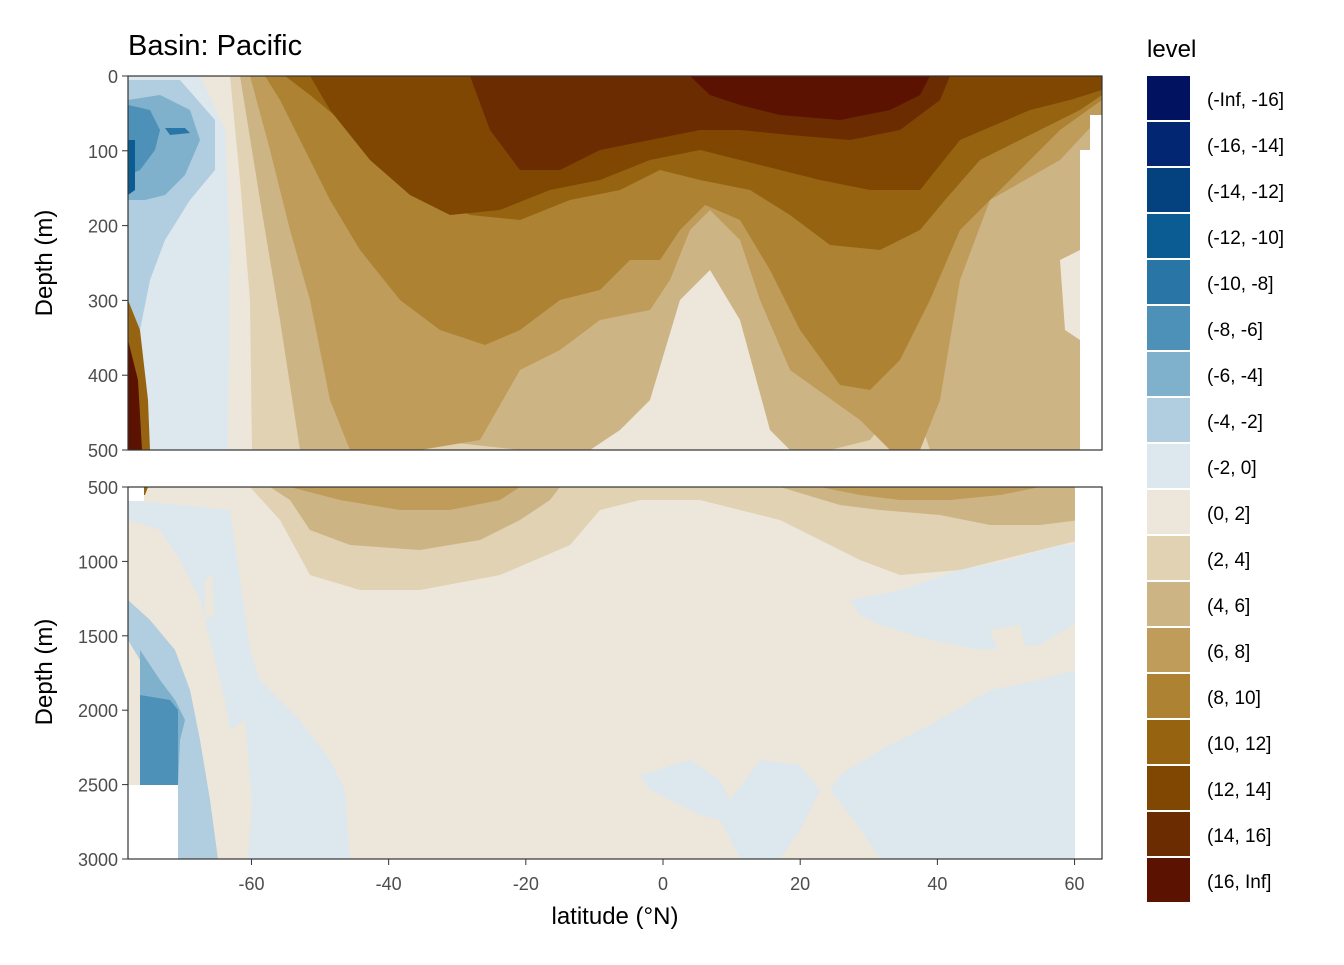 This screenshot has width=1344, height=965. Describe the element at coordinates (727, 410) in the screenshot. I see `top-band-0-2-hump-inner` at that location.